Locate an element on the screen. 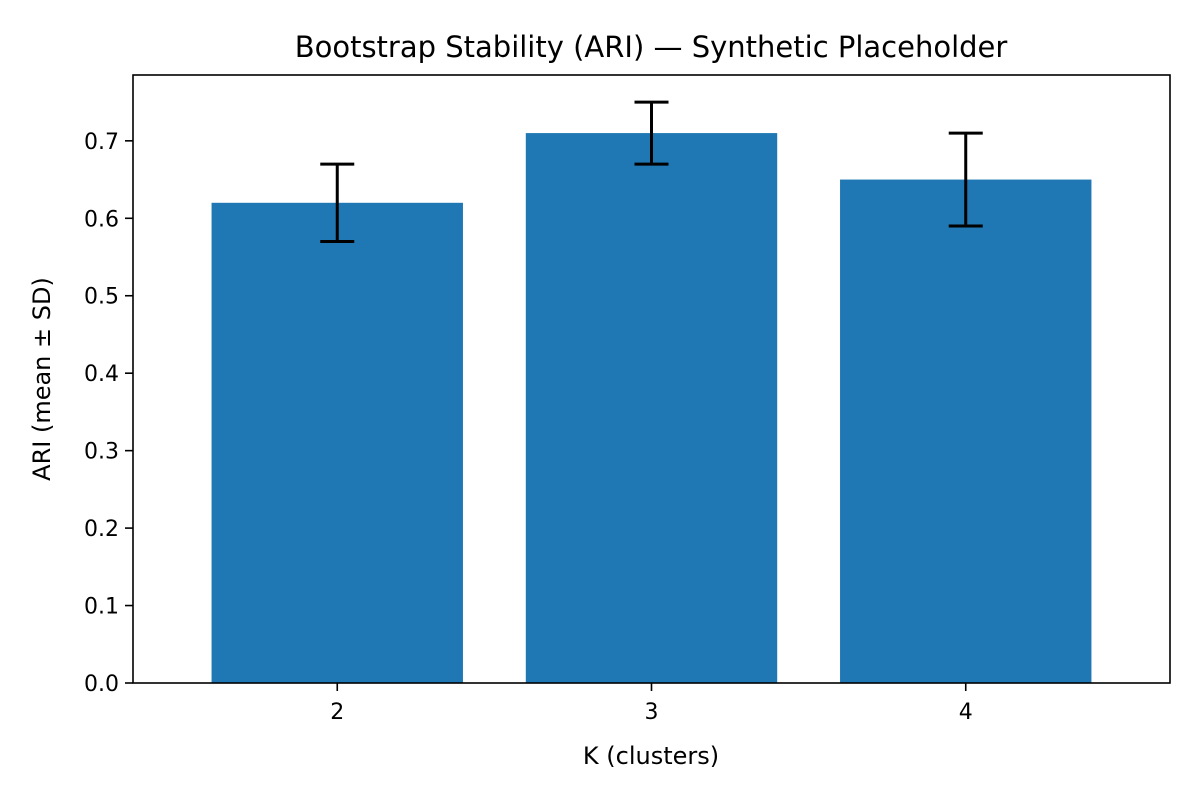 The width and height of the screenshot is (1200, 800). x-axis-ticks: 2 3 4 is located at coordinates (651, 704).